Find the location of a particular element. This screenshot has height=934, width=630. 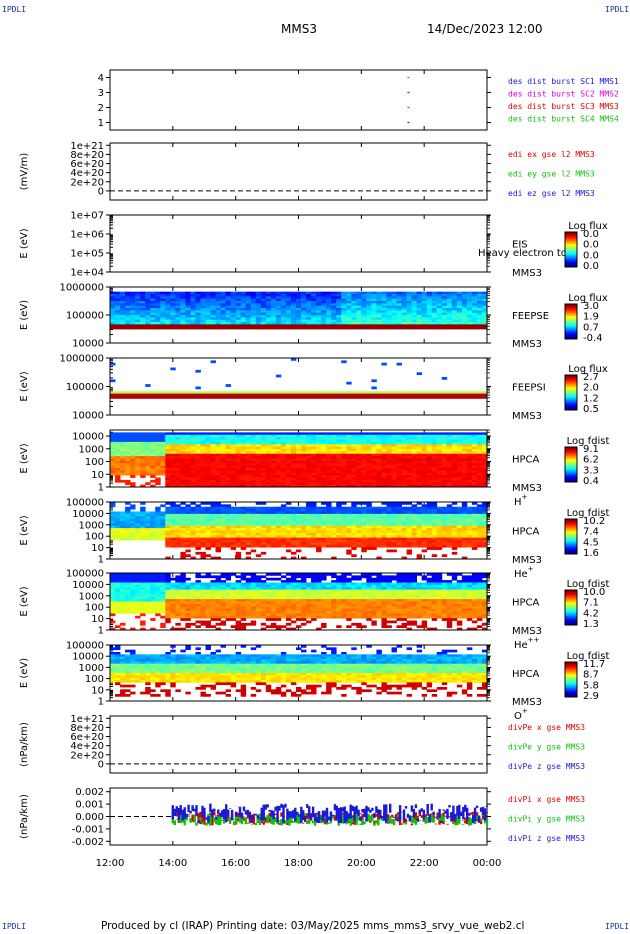

instrument-label: EIS is located at coordinates (520, 245).